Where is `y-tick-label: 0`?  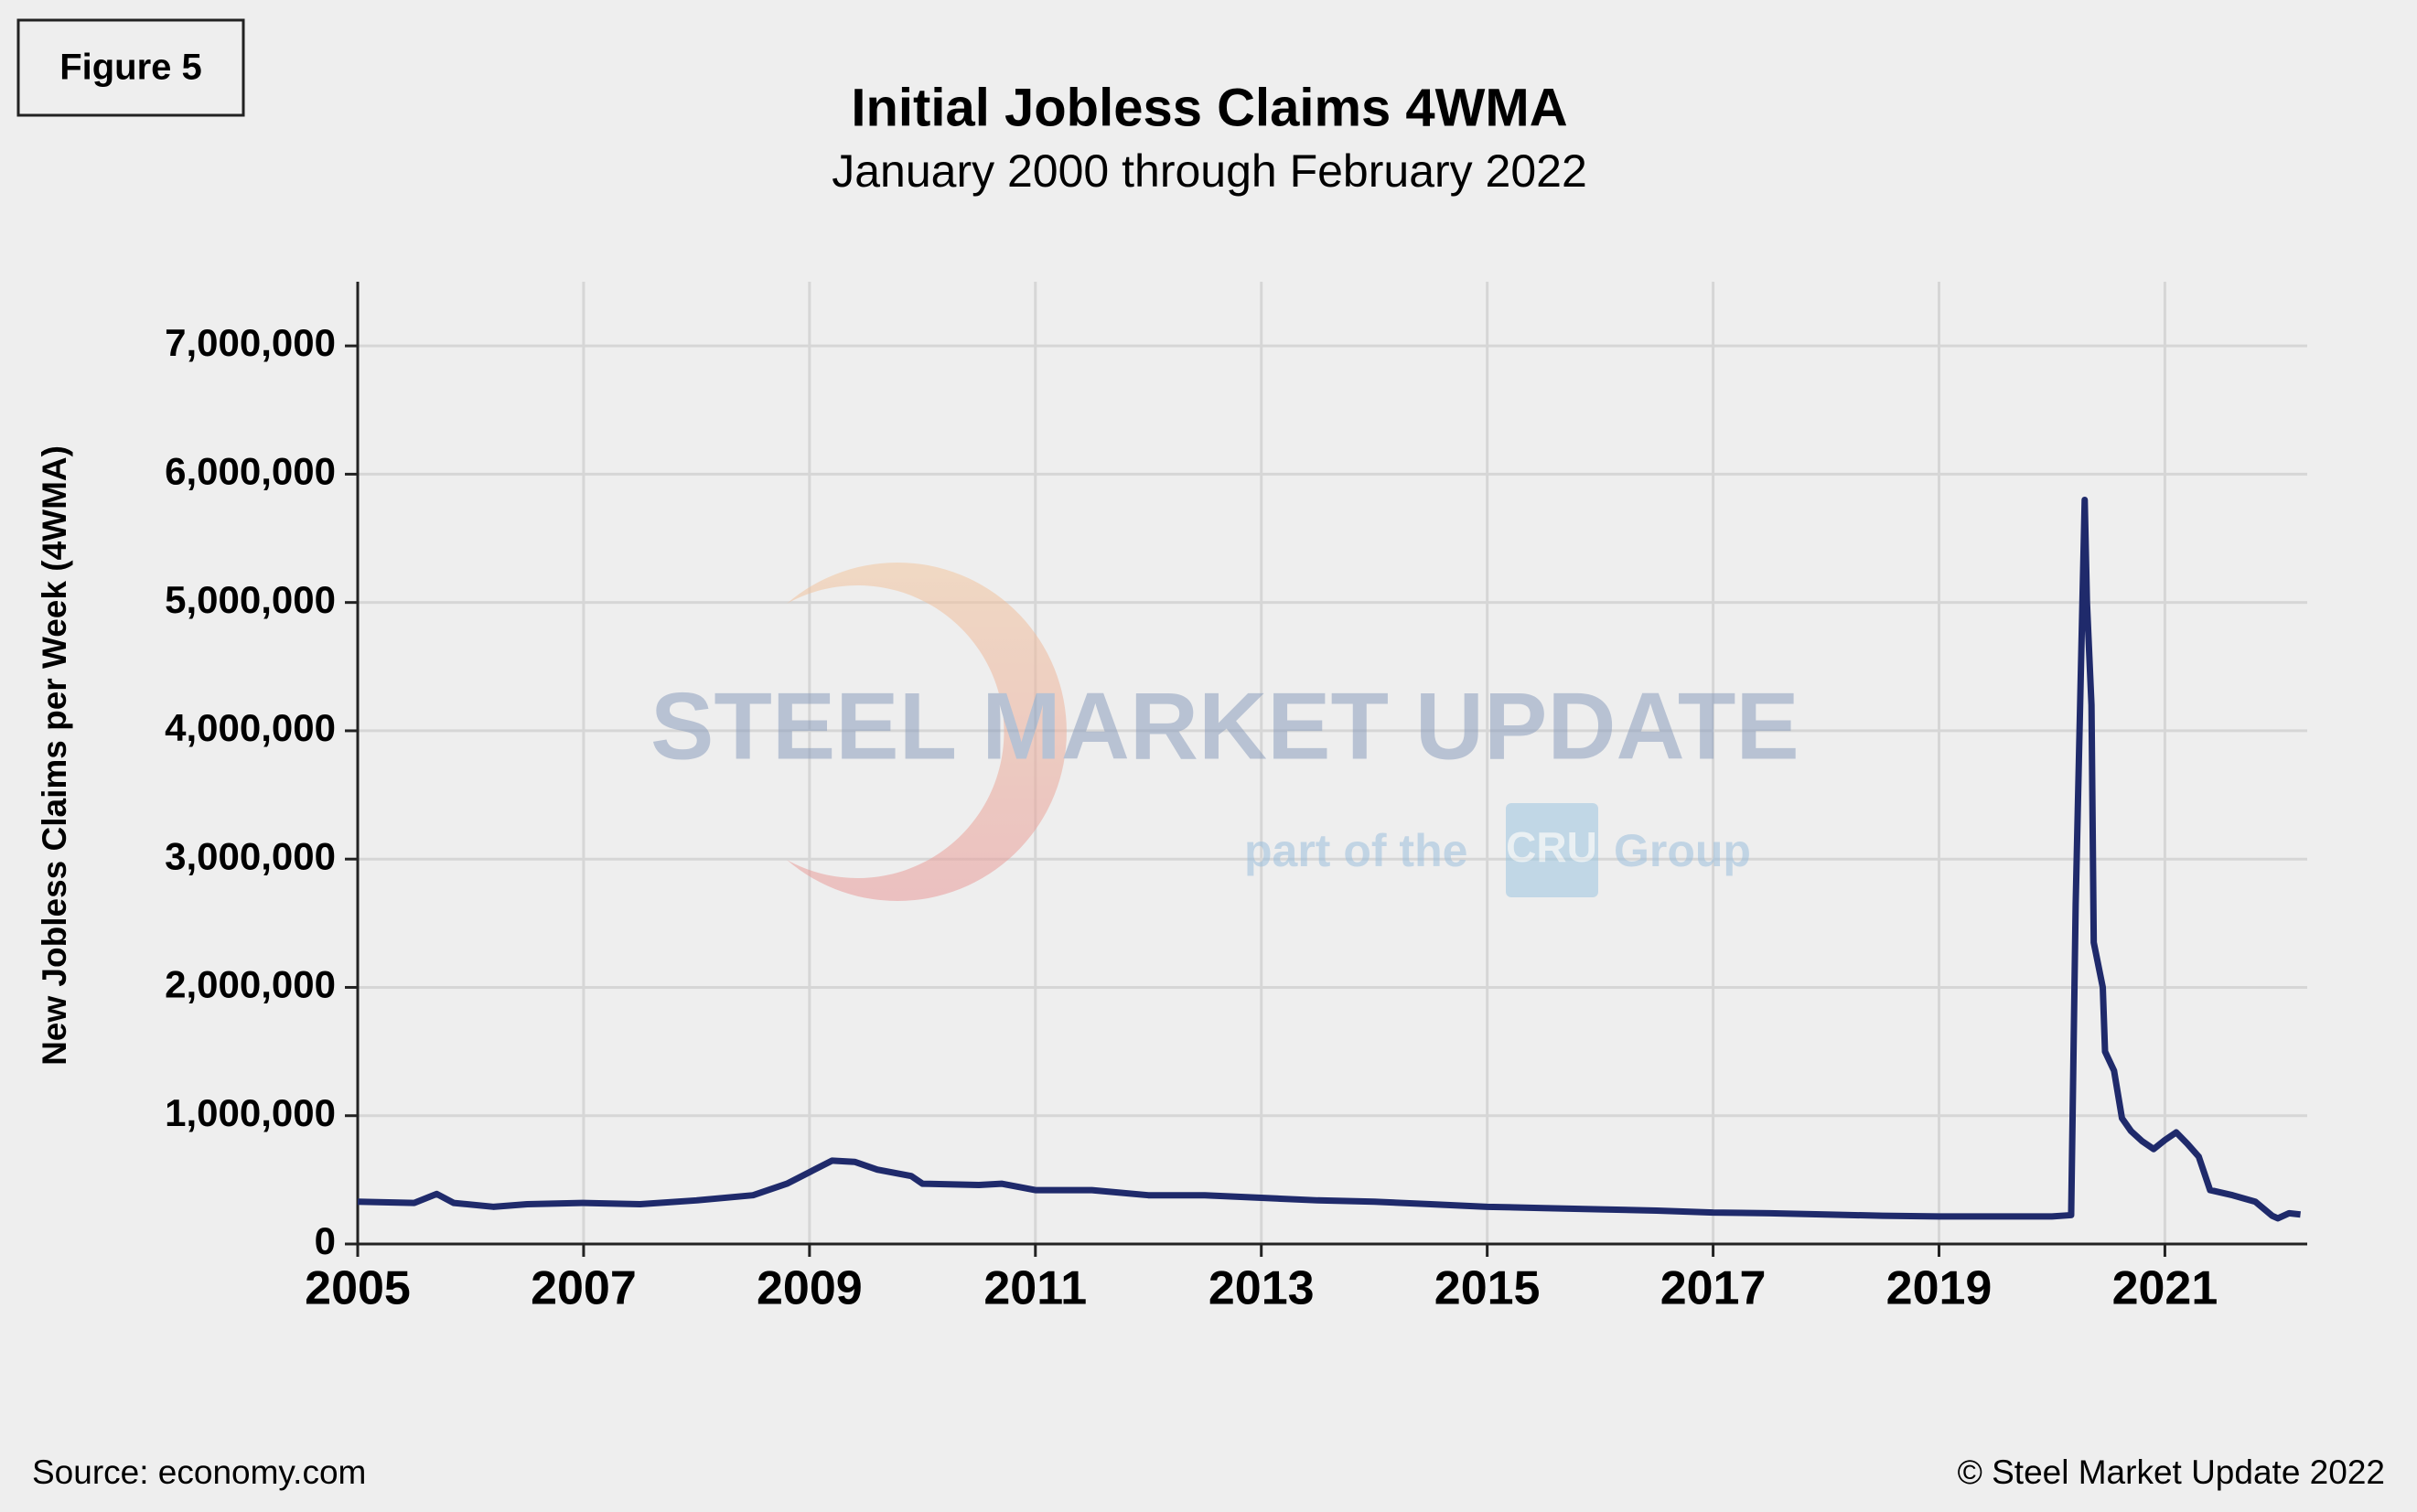
y-tick-label: 0 is located at coordinates (325, 1240).